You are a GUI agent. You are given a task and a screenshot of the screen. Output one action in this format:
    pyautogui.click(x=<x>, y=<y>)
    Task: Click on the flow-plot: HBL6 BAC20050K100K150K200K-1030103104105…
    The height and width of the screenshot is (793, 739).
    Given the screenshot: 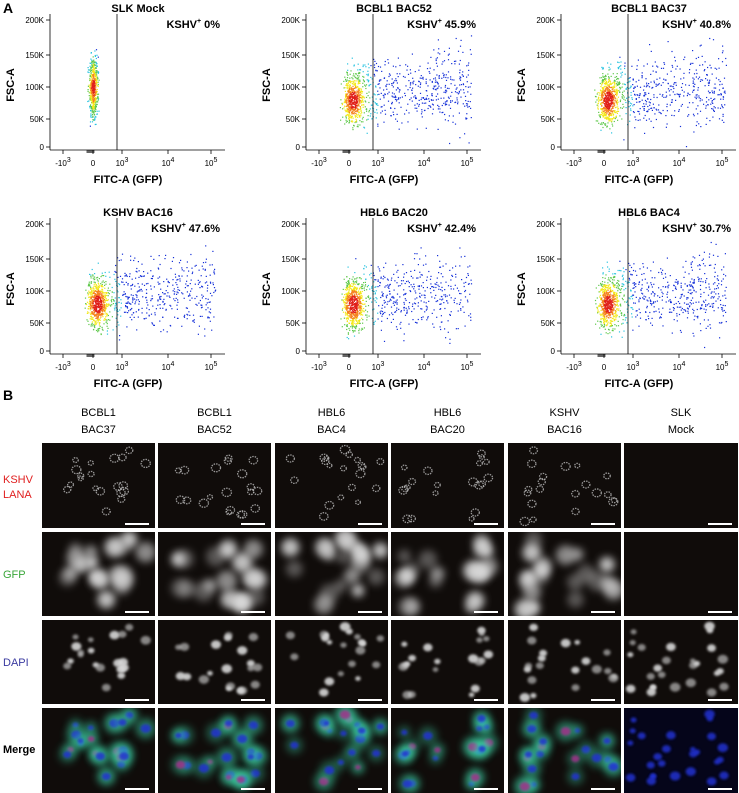 What is the action you would take?
    pyautogui.click(x=371, y=298)
    